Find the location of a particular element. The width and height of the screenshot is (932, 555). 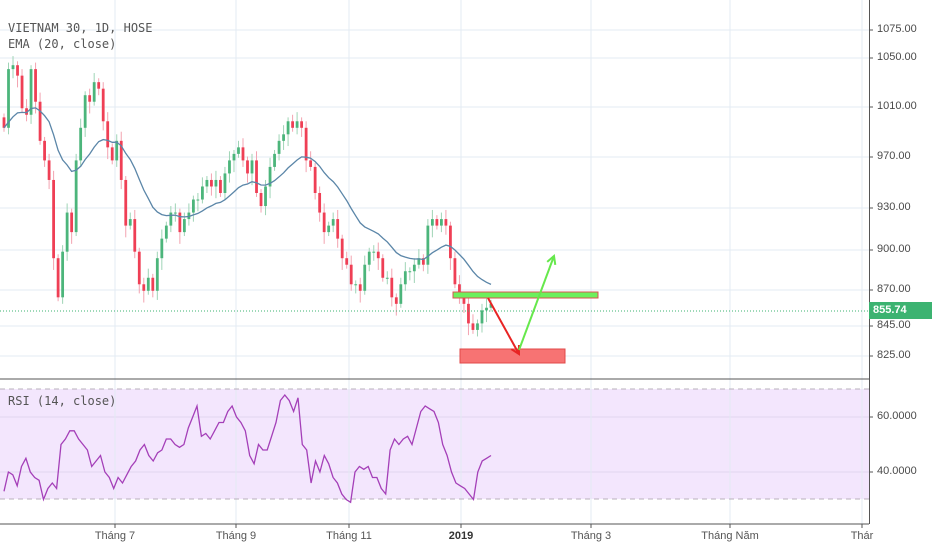

ema-legend: EMA (20, close) is located at coordinates (62, 44).